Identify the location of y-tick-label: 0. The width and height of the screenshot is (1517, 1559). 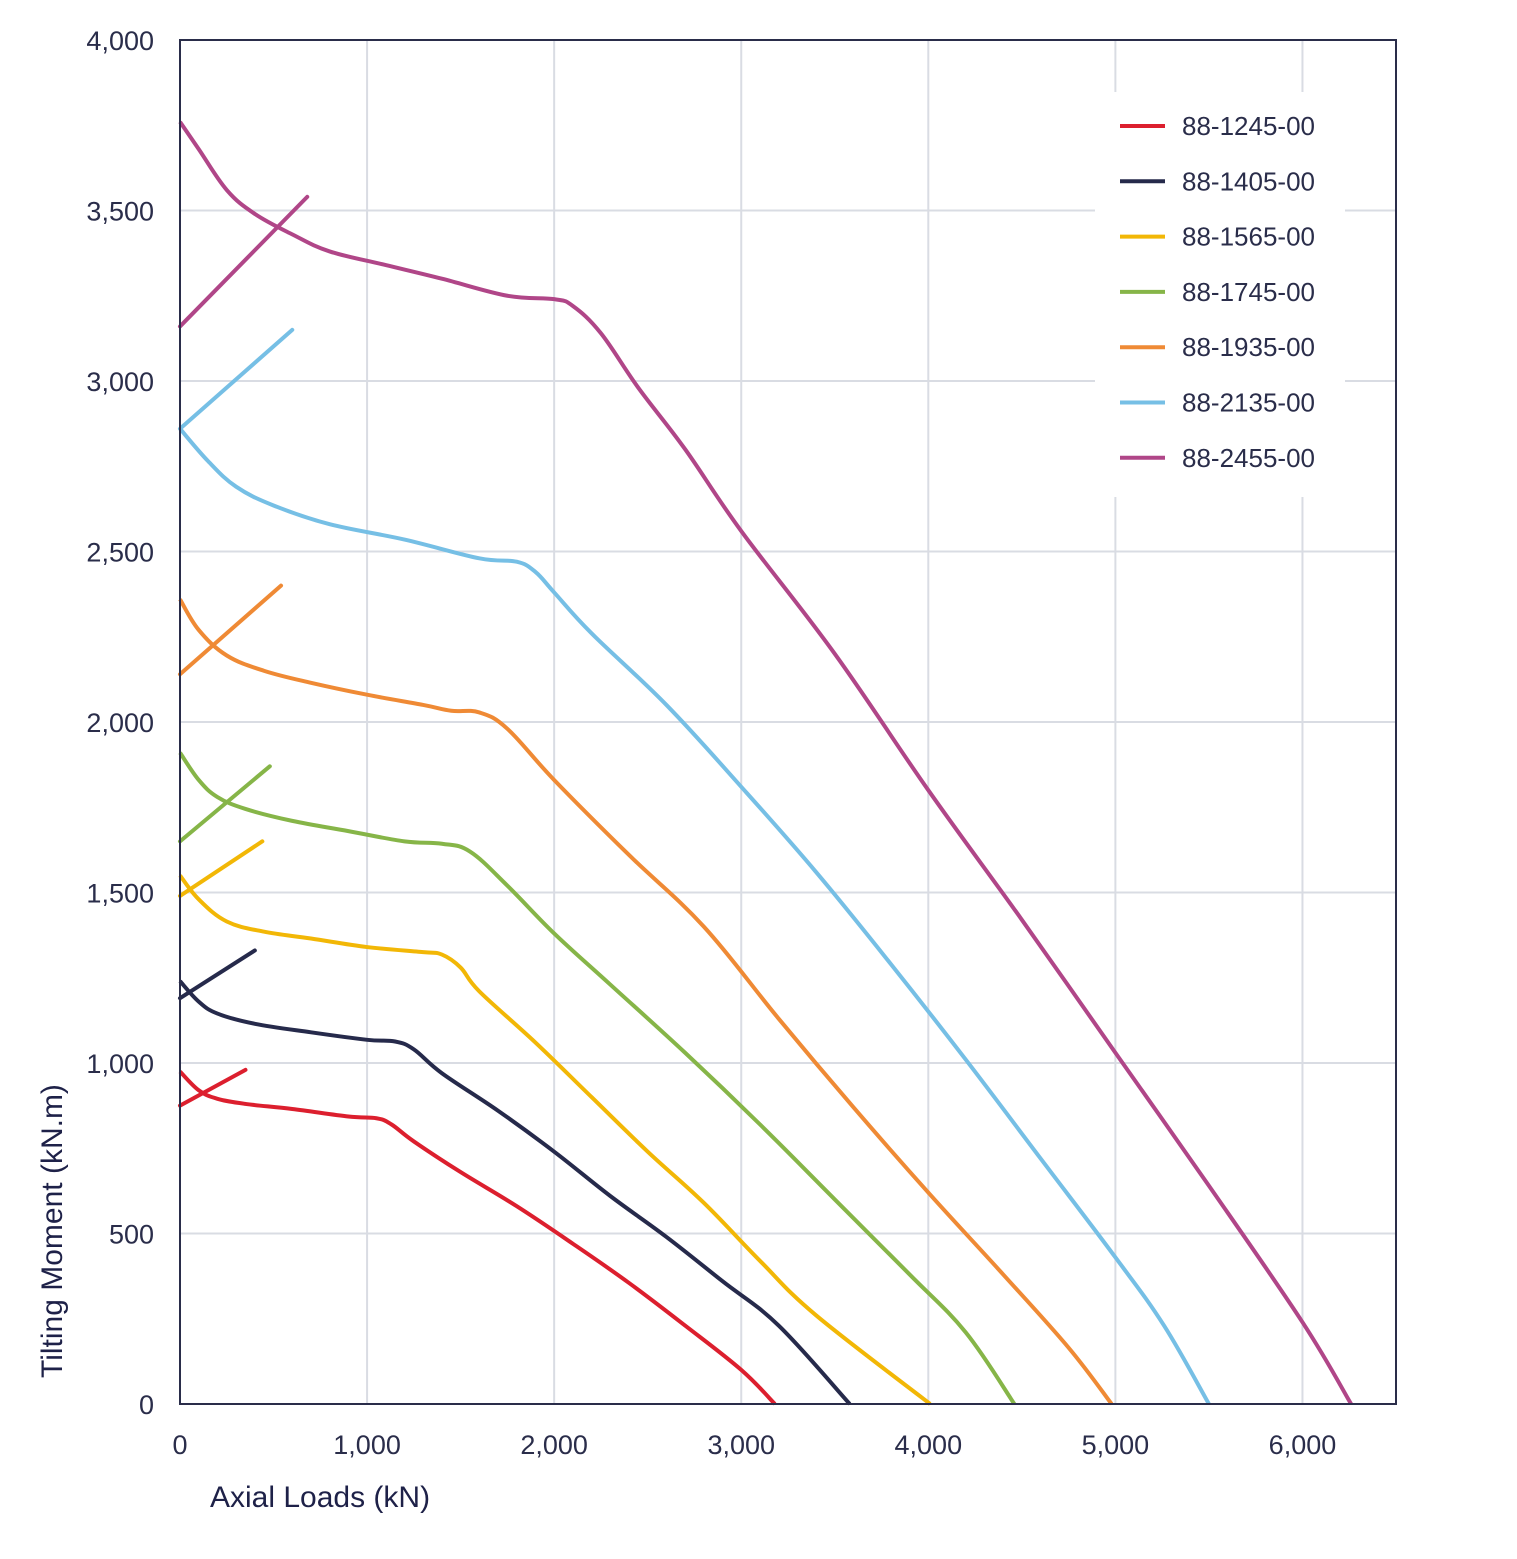
(146, 1405).